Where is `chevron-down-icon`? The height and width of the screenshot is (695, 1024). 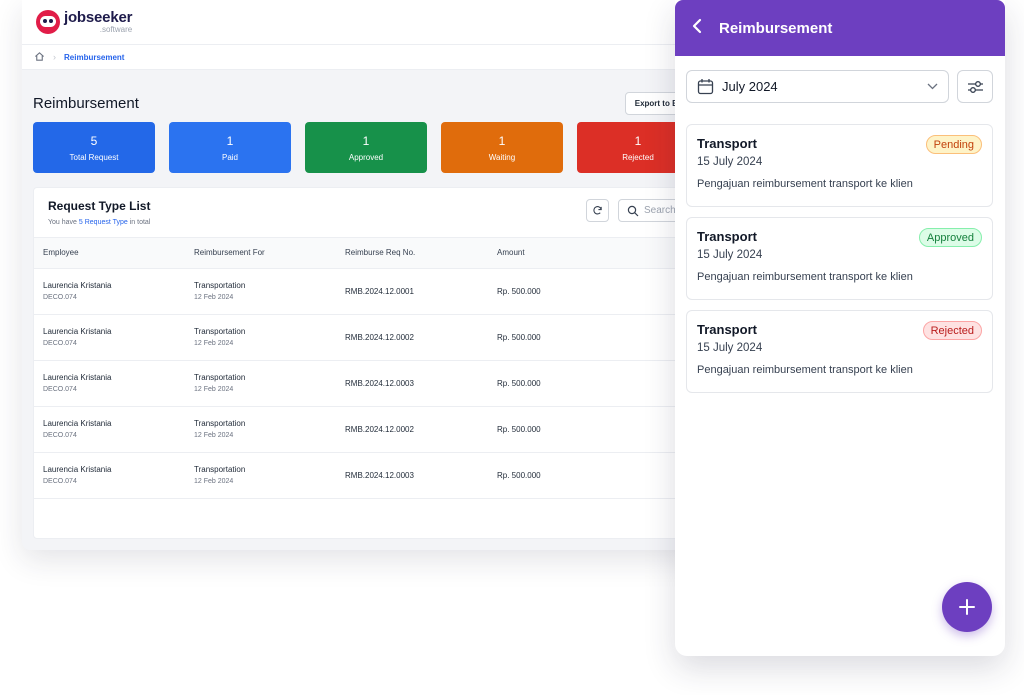 chevron-down-icon is located at coordinates (932, 86).